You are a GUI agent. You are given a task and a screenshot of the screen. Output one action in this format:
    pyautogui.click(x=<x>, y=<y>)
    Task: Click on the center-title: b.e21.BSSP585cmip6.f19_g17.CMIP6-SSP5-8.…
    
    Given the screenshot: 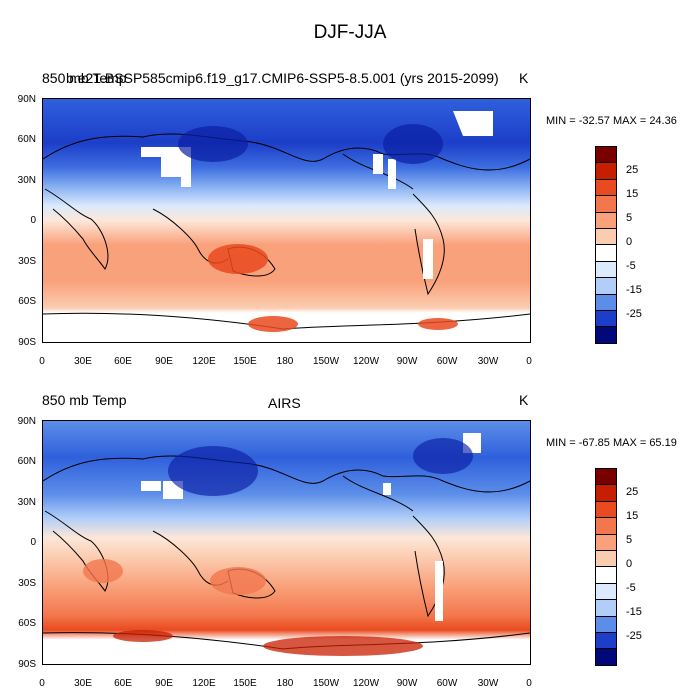 What is the action you would take?
    pyautogui.click(x=282, y=78)
    